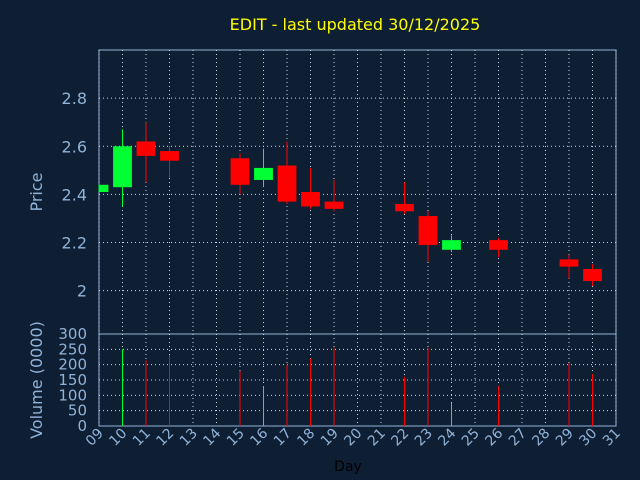 Image resolution: width=640 pixels, height=480 pixels. I want to click on volume-bars, so click(357, 386).